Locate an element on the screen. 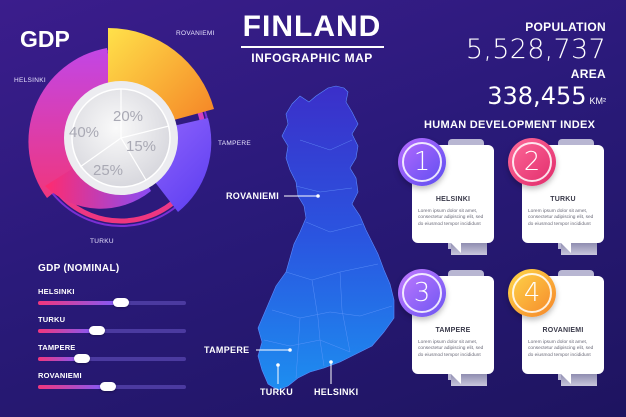 This screenshot has width=626, height=417. hdi-city: TAMPERE is located at coordinates (453, 330).